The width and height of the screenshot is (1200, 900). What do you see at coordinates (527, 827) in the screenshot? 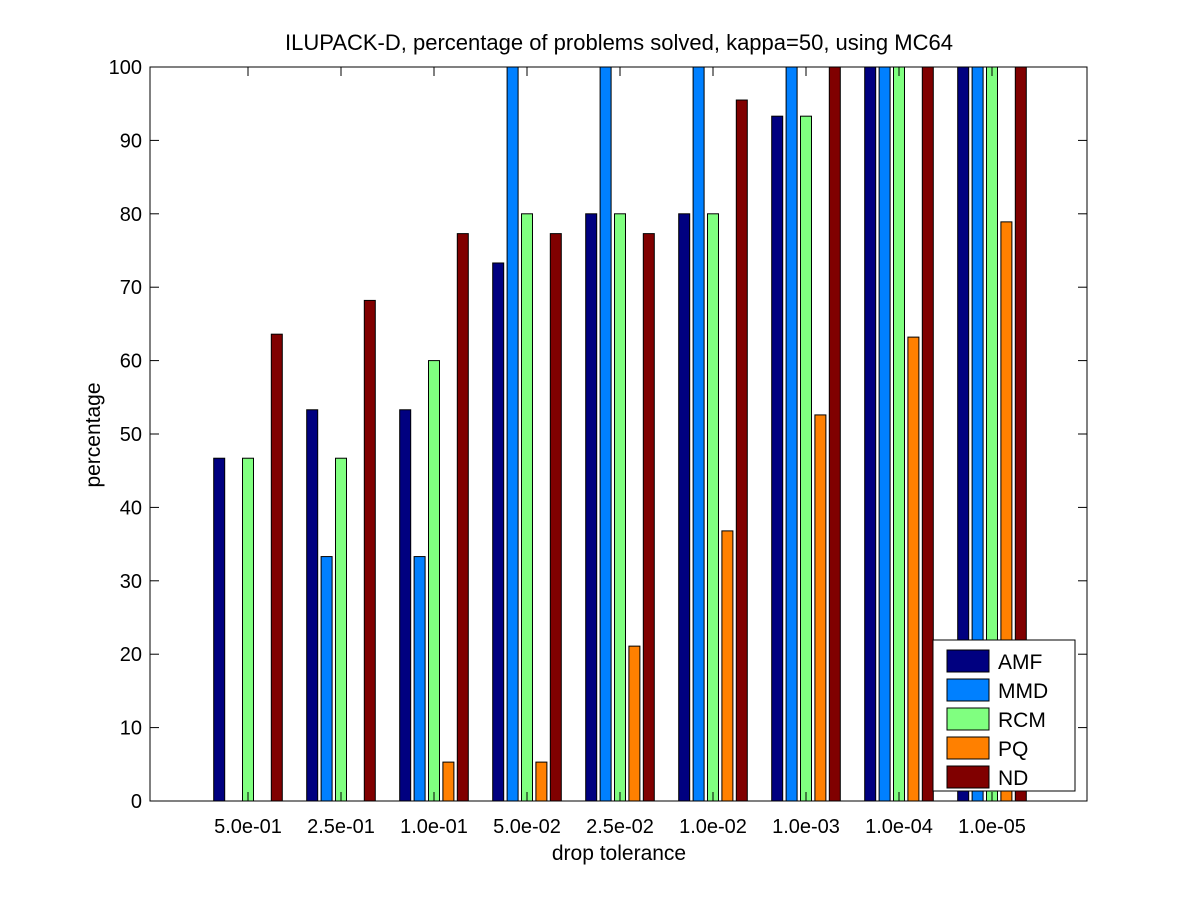
I see `x-tick-label: 5.0e-02` at bounding box center [527, 827].